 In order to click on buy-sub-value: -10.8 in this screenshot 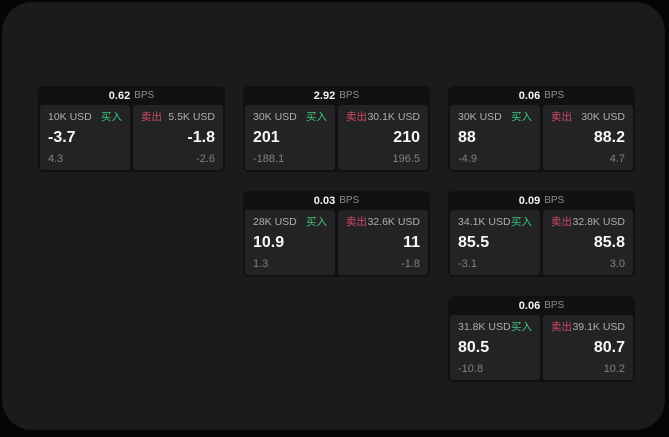, I will do `click(471, 369)`.